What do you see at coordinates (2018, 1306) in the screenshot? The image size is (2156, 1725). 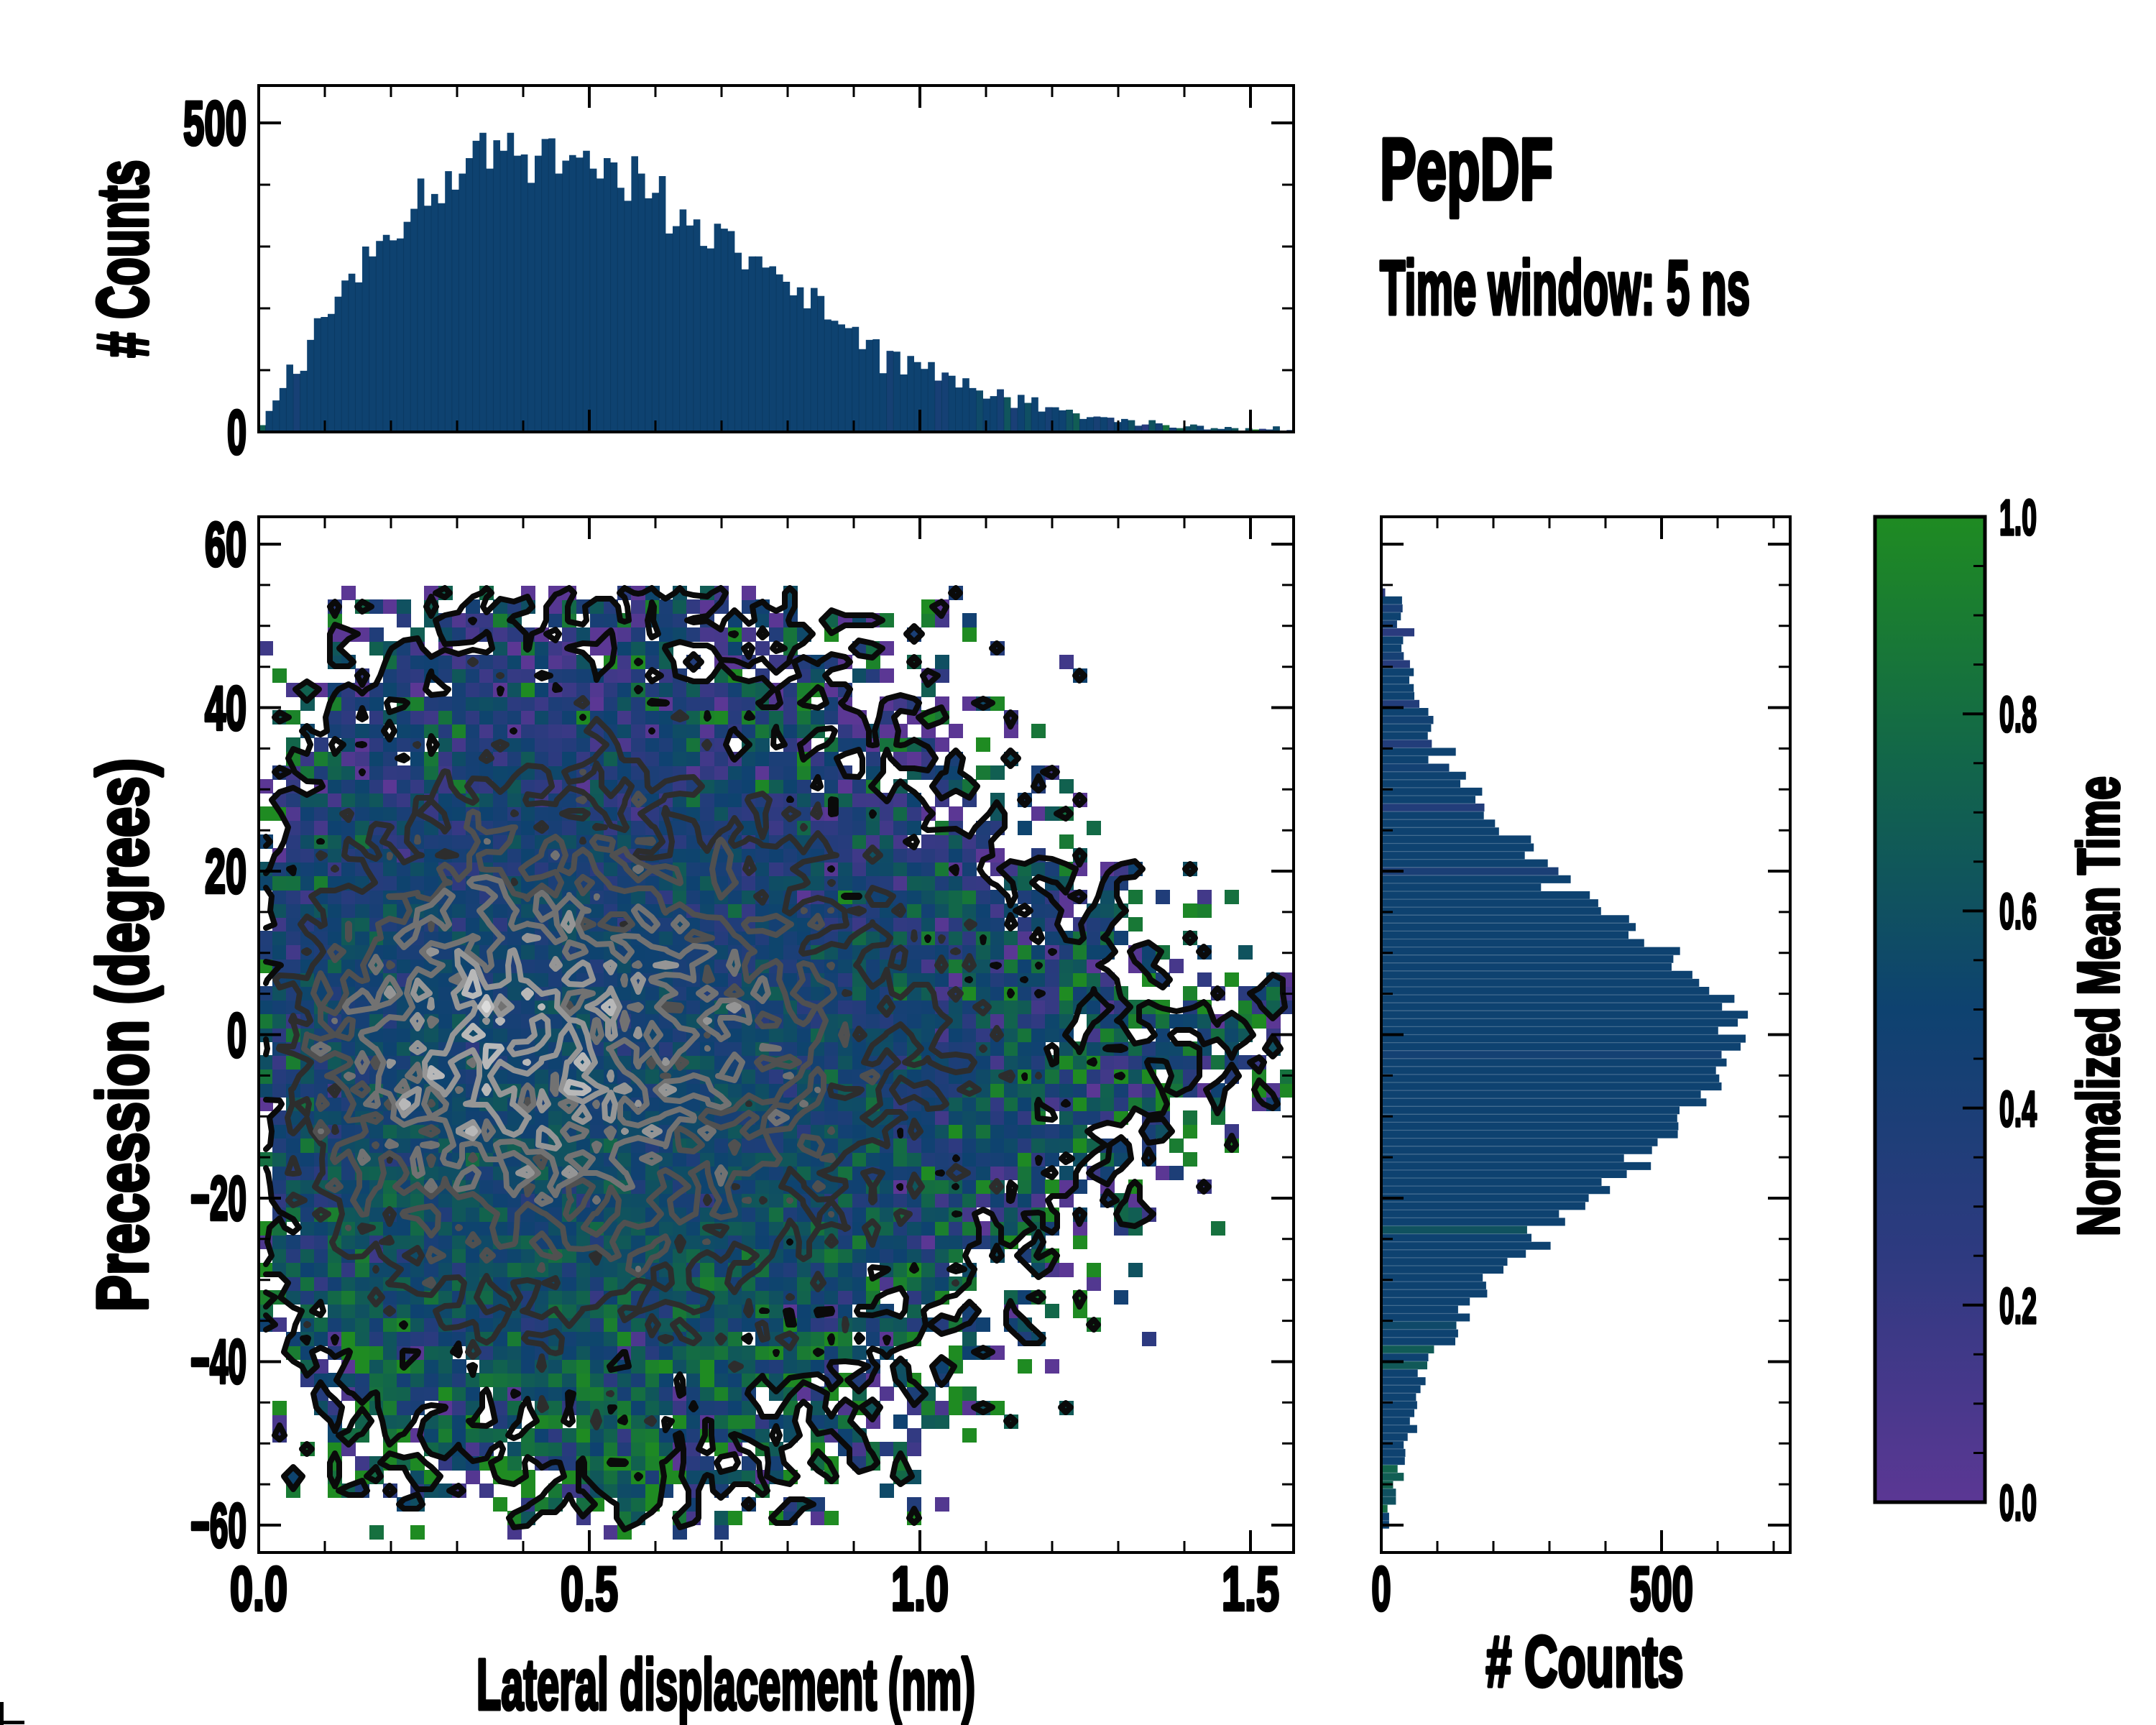 I see `svg-text: 0.2` at bounding box center [2018, 1306].